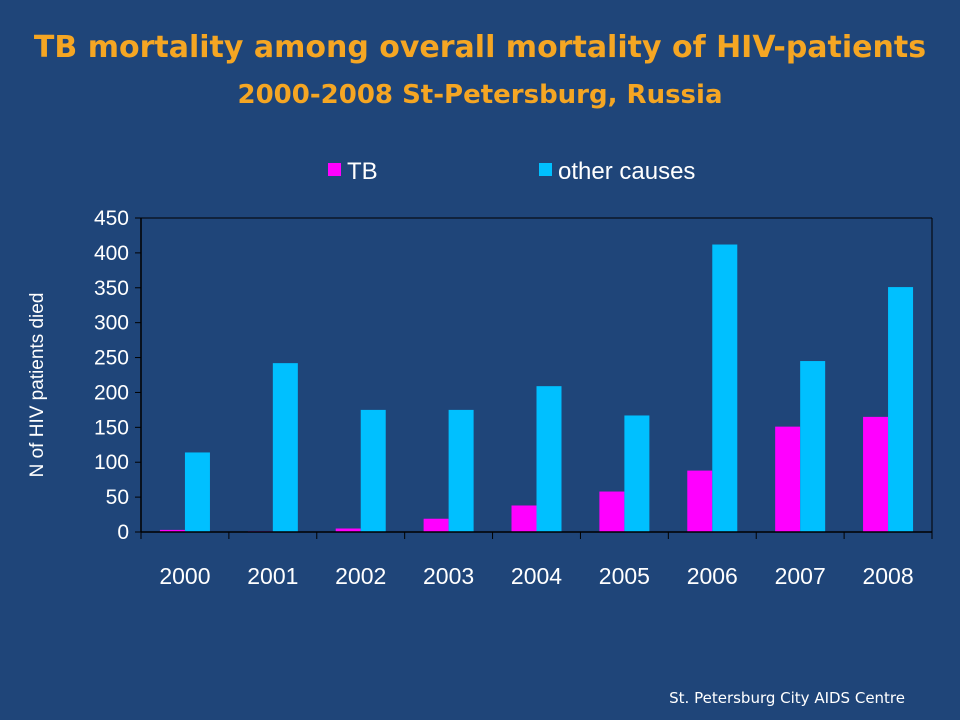 This screenshot has height=720, width=960. I want to click on bar-tb-2007, so click(788, 479).